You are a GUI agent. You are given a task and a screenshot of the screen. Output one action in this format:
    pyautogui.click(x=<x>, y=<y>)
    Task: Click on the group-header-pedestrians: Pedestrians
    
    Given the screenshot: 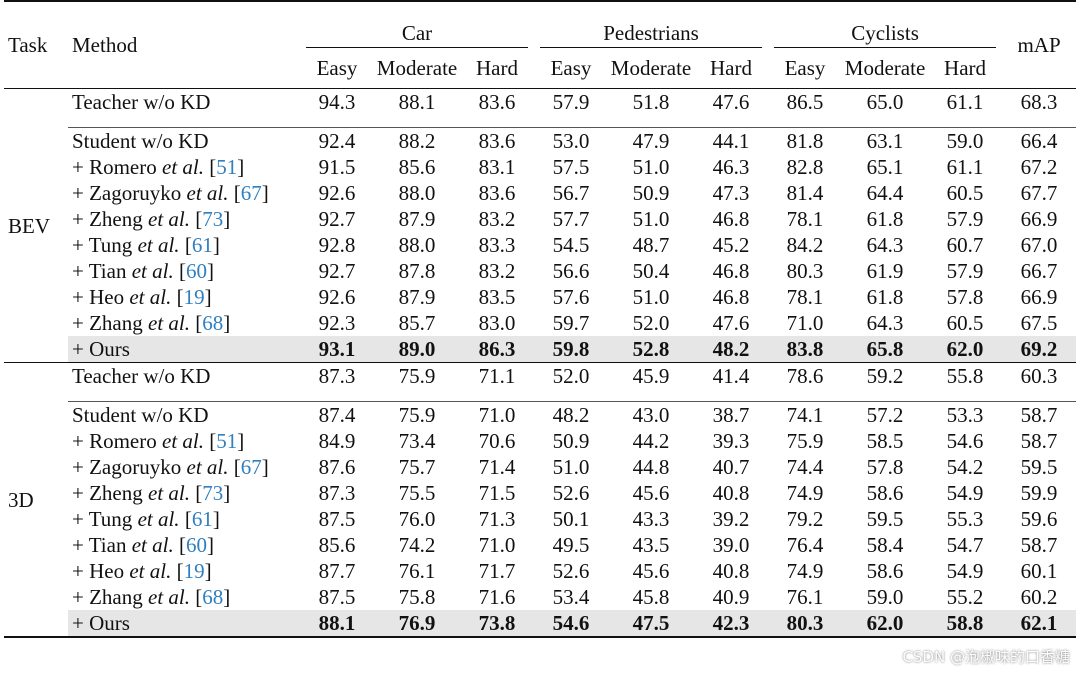 What is the action you would take?
    pyautogui.click(x=651, y=24)
    